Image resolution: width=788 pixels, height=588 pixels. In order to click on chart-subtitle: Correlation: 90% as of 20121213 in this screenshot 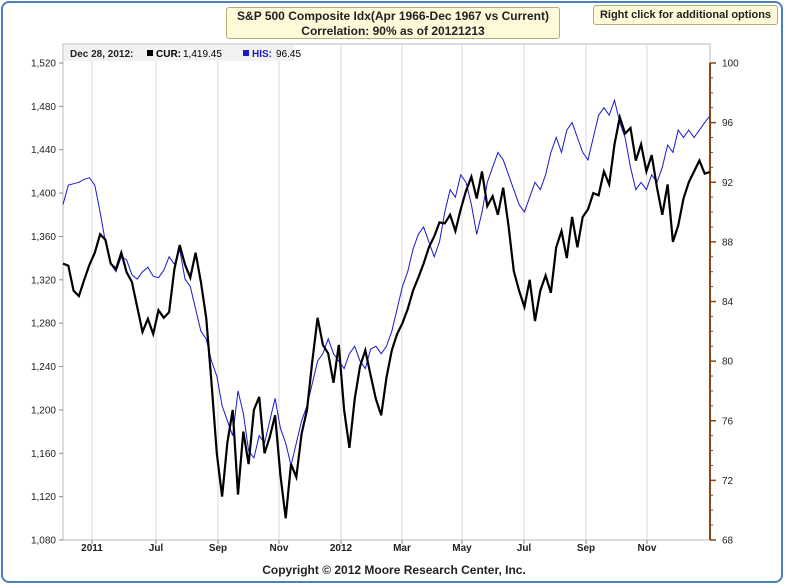, I will do `click(393, 31)`.